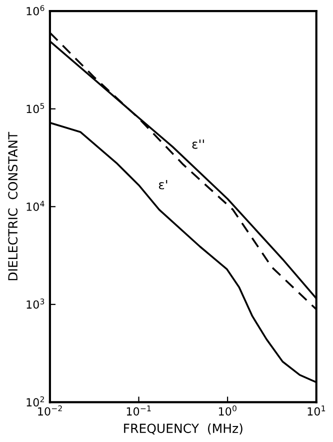 This screenshot has height=442, width=333. What do you see at coordinates (13, 206) in the screenshot?
I see `y-axis-title: DIELECTRIC CONSTANT` at bounding box center [13, 206].